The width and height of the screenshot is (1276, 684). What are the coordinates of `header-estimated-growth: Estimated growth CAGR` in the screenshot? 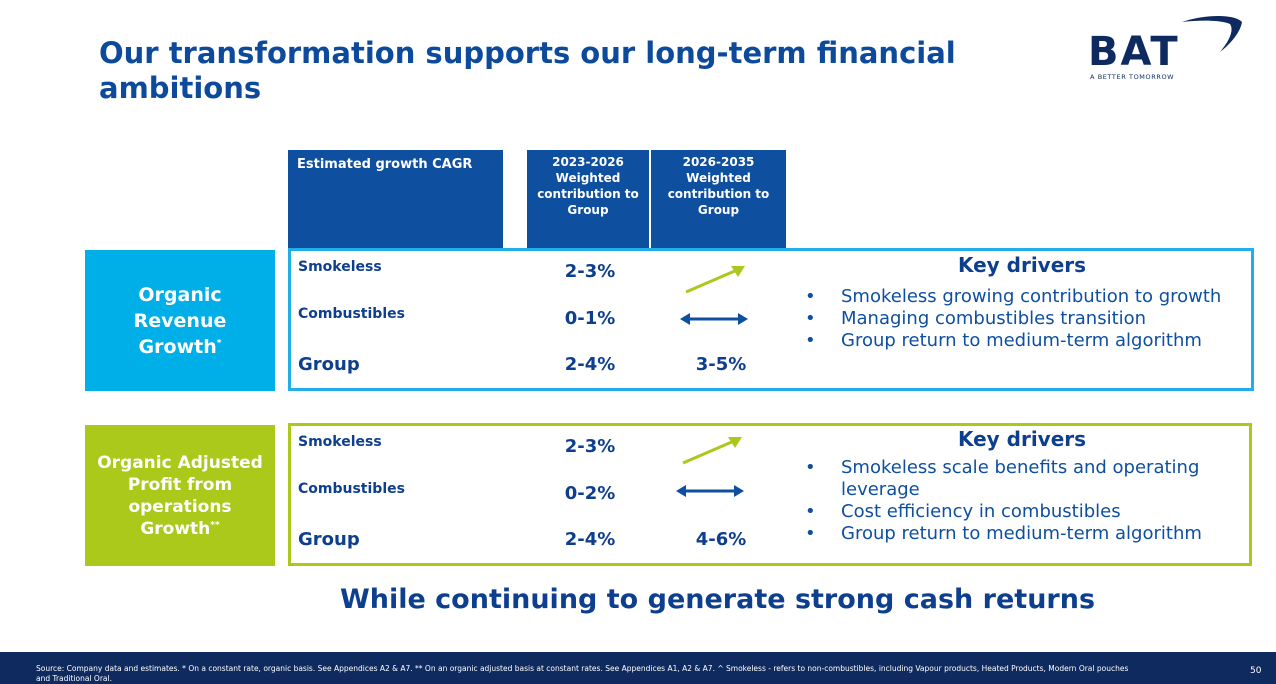 It's located at (395, 199).